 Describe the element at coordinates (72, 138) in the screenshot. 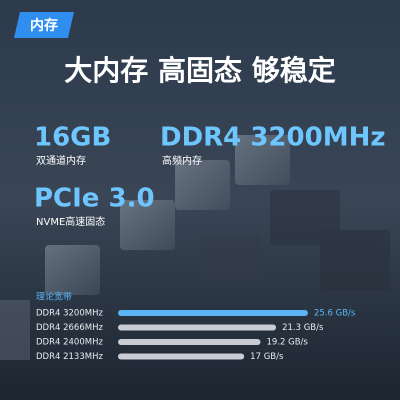

I see `spec-title: 16GB` at that location.